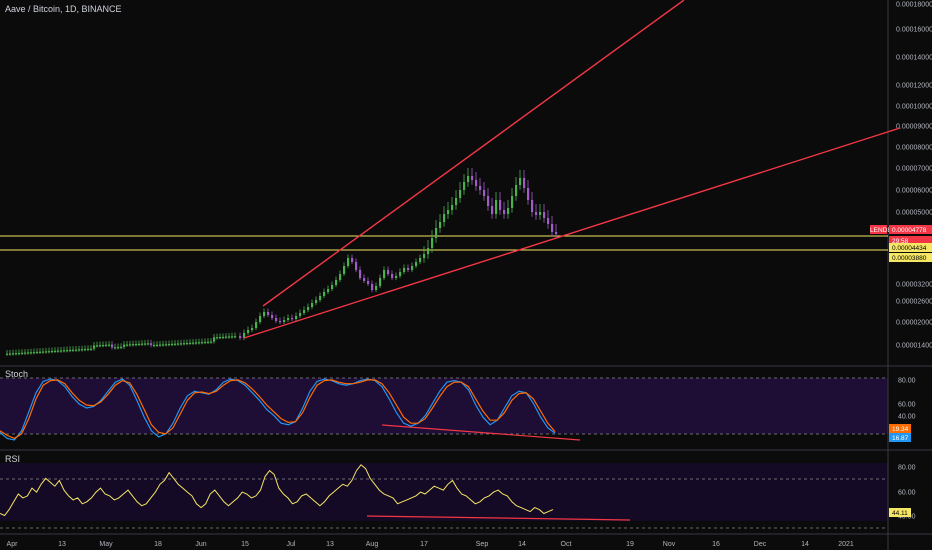  I want to click on stoch-value-tag, so click(900, 437).